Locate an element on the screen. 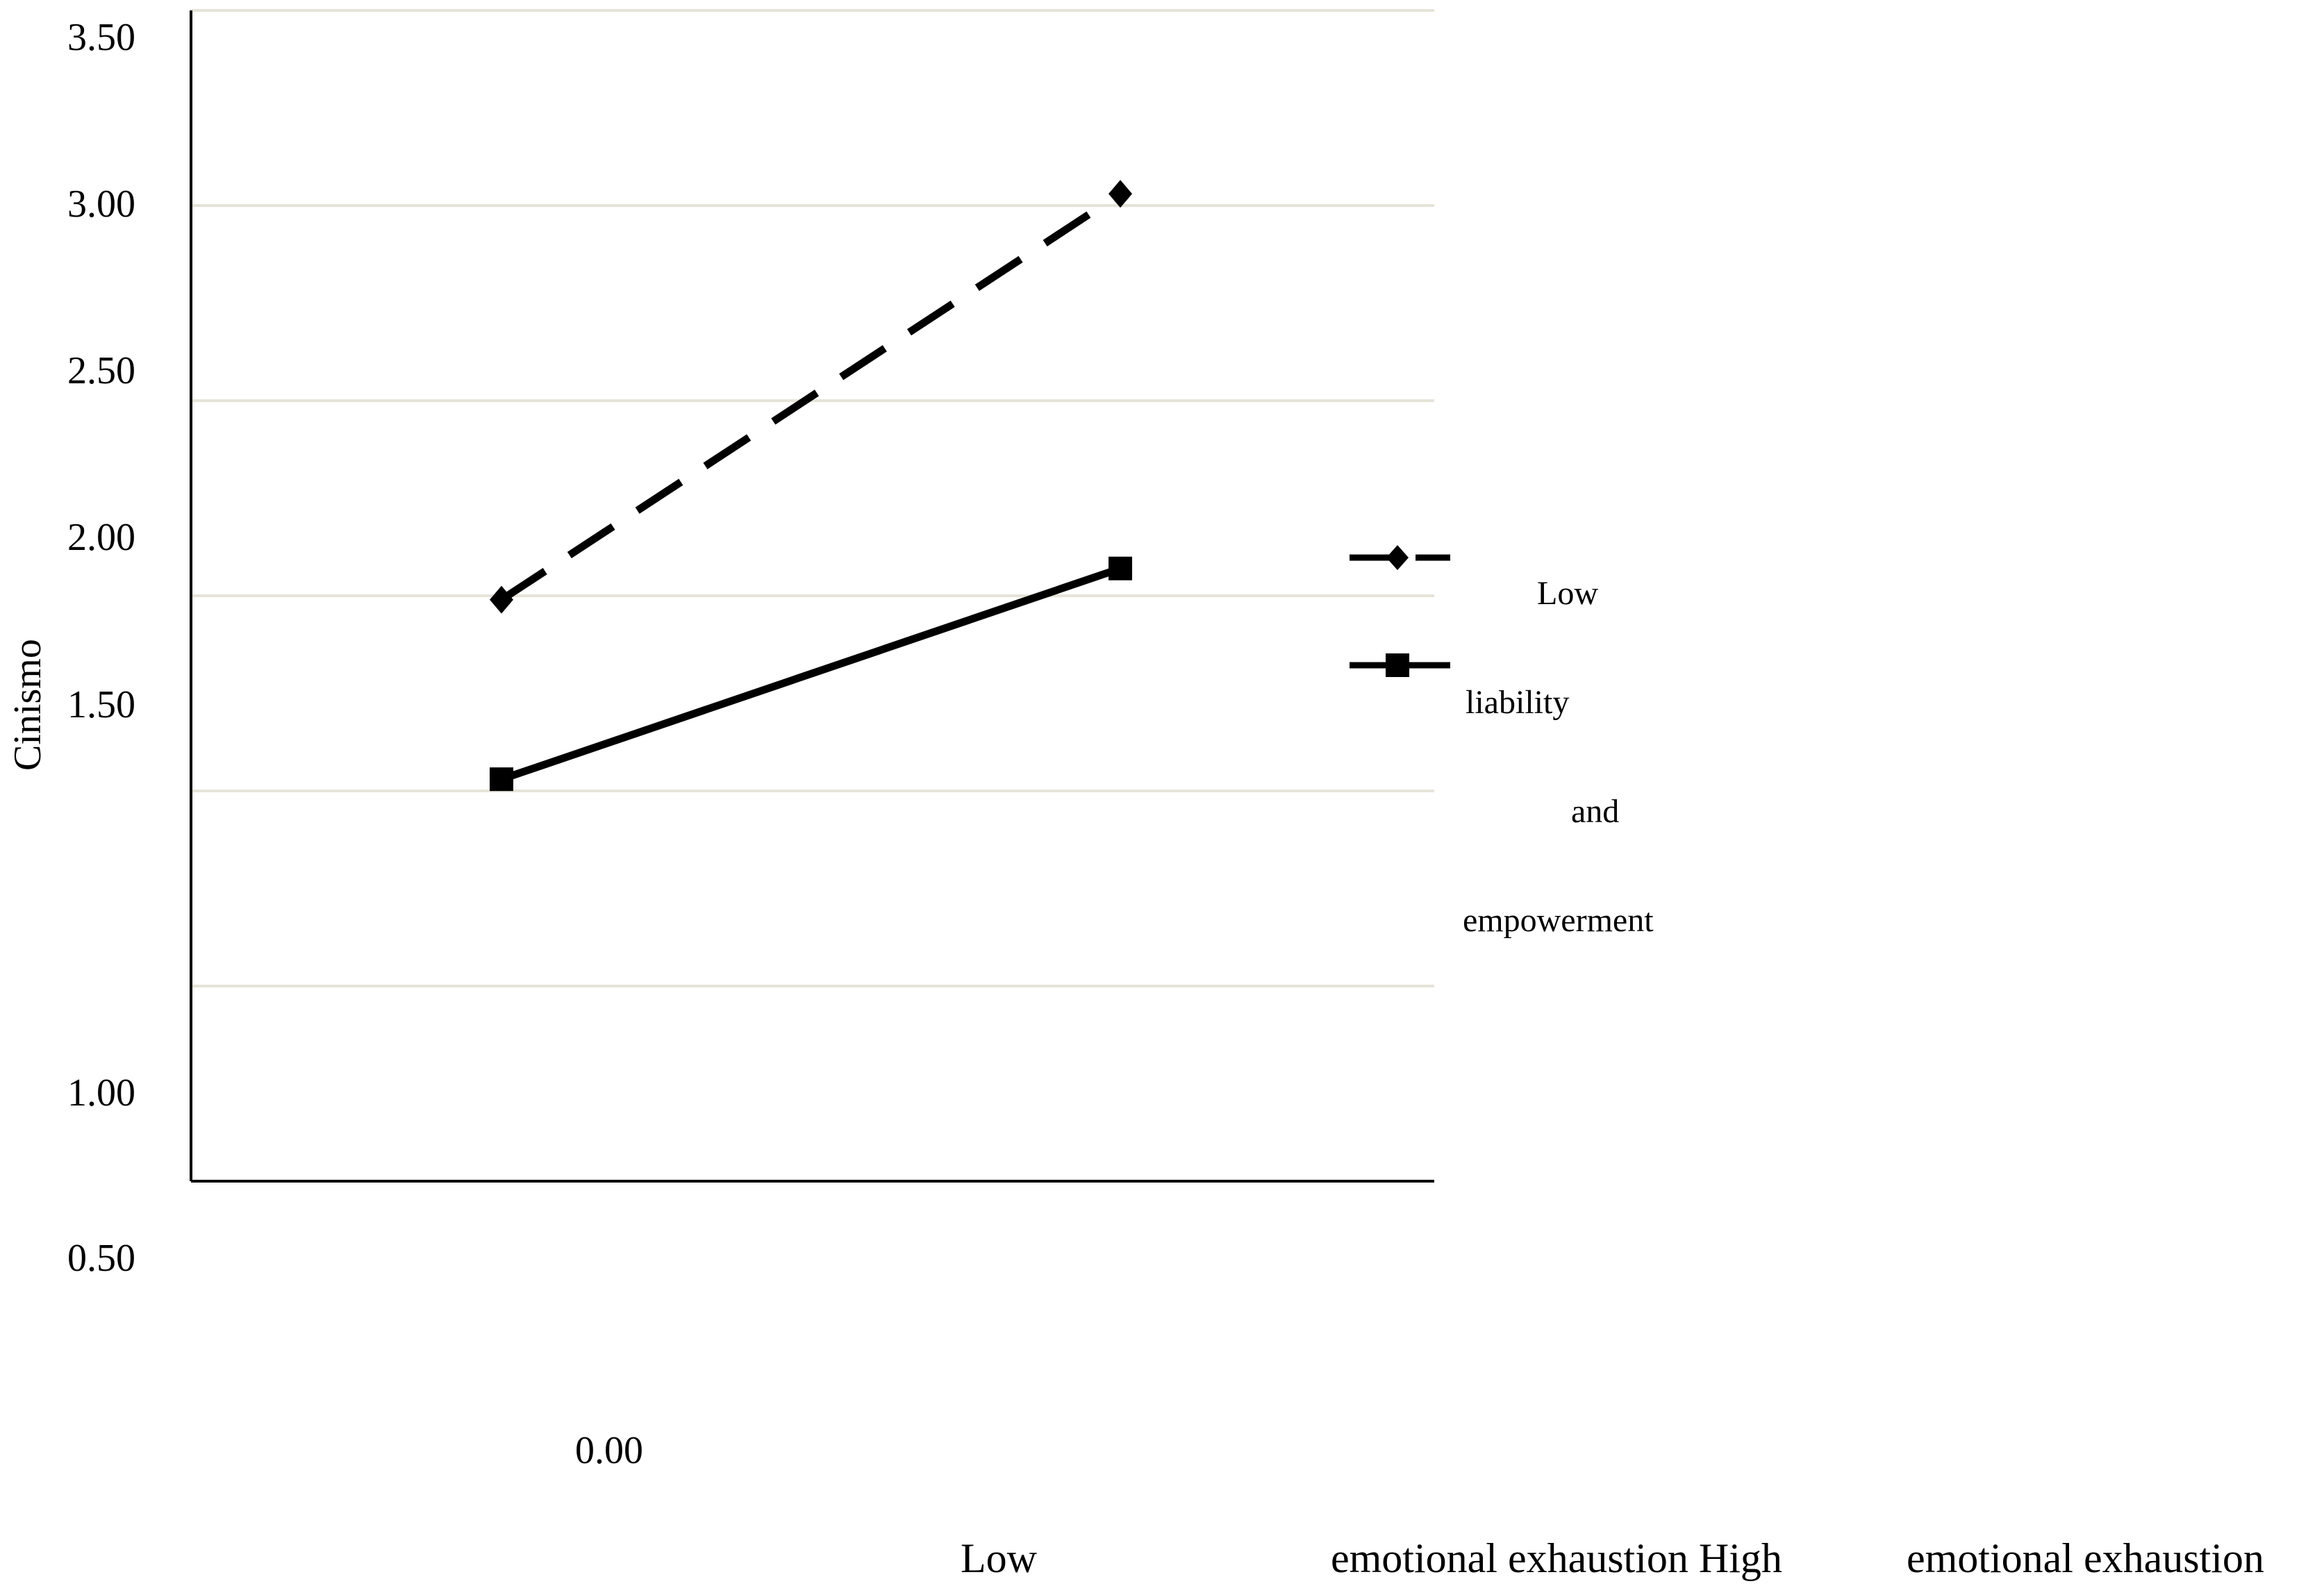 The width and height of the screenshot is (2324, 1586). y-tick-label: 2.00 is located at coordinates (101, 537).